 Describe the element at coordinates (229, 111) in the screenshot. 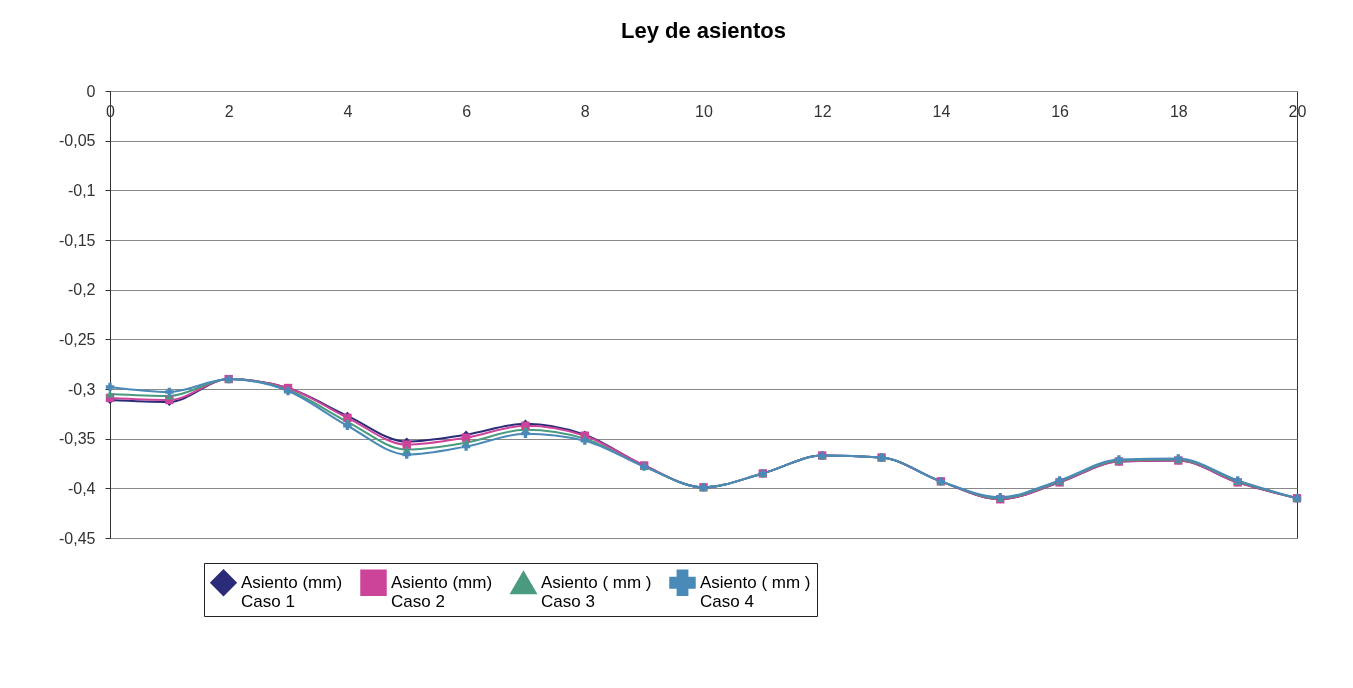

I see `x-tick-label: 2` at that location.